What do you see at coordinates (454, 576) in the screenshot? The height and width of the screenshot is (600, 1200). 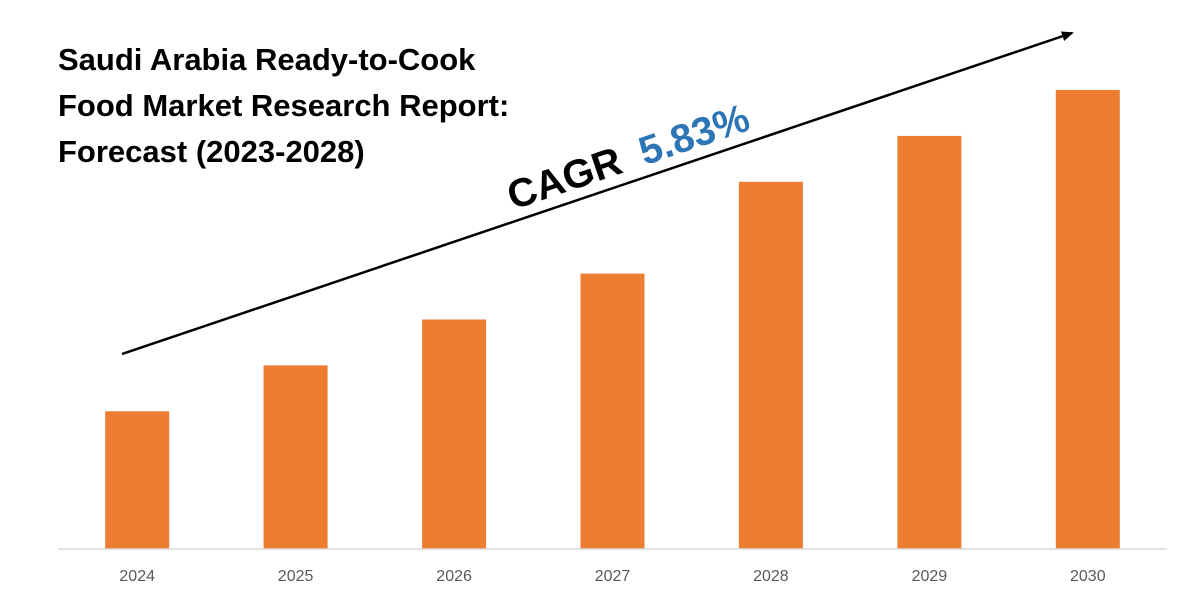 I see `x-tick-label-2026: 2026` at bounding box center [454, 576].